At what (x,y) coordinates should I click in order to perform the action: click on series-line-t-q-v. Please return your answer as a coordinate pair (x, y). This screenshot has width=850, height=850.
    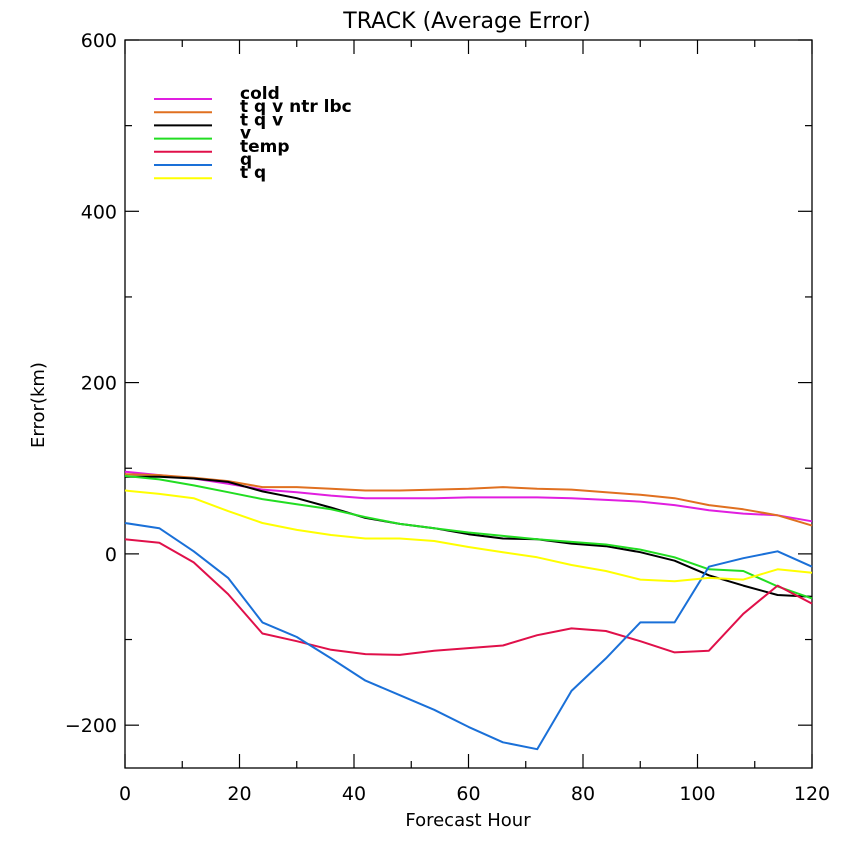
    Looking at the image, I should click on (469, 536).